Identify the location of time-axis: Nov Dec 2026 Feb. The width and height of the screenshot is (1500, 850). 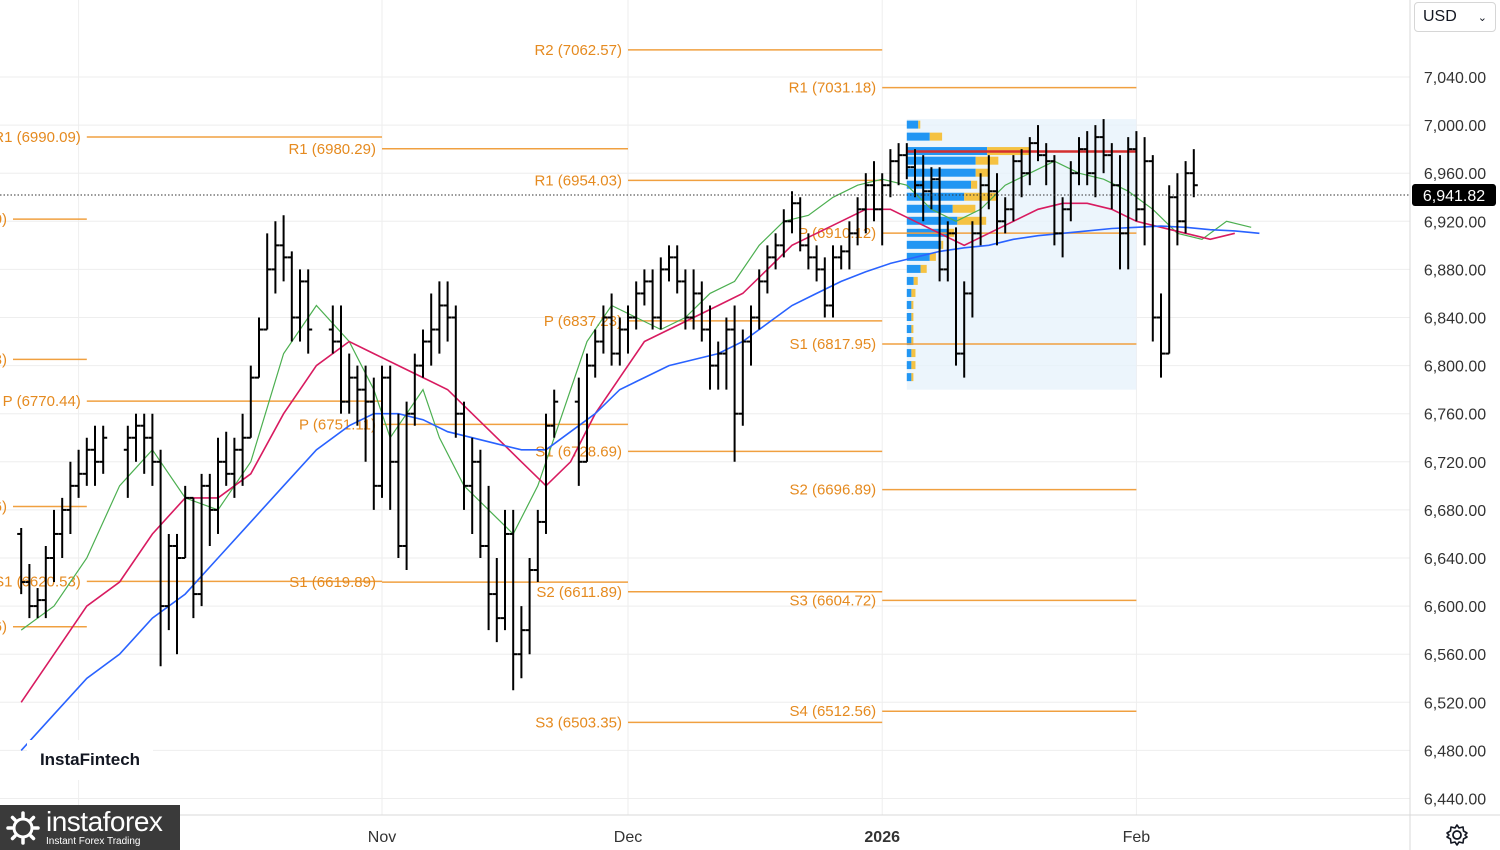
(750, 830).